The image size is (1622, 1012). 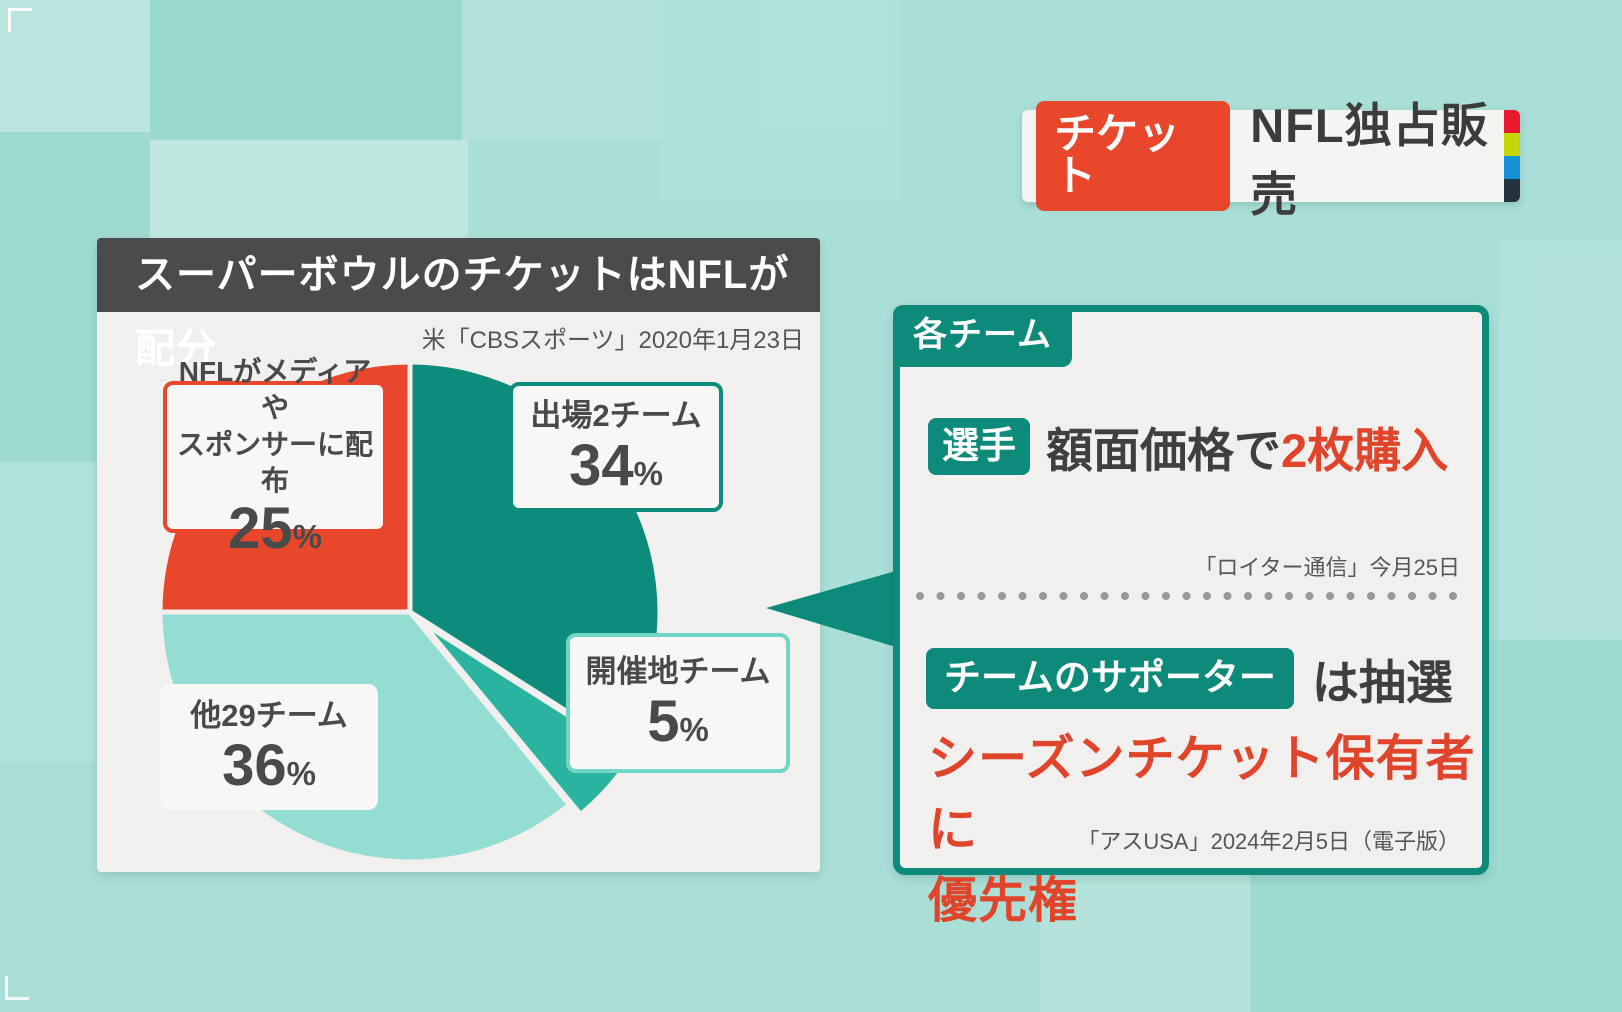 What do you see at coordinates (274, 462) in the screenshot?
I see `pie-label-text: スポンサーに配布` at bounding box center [274, 462].